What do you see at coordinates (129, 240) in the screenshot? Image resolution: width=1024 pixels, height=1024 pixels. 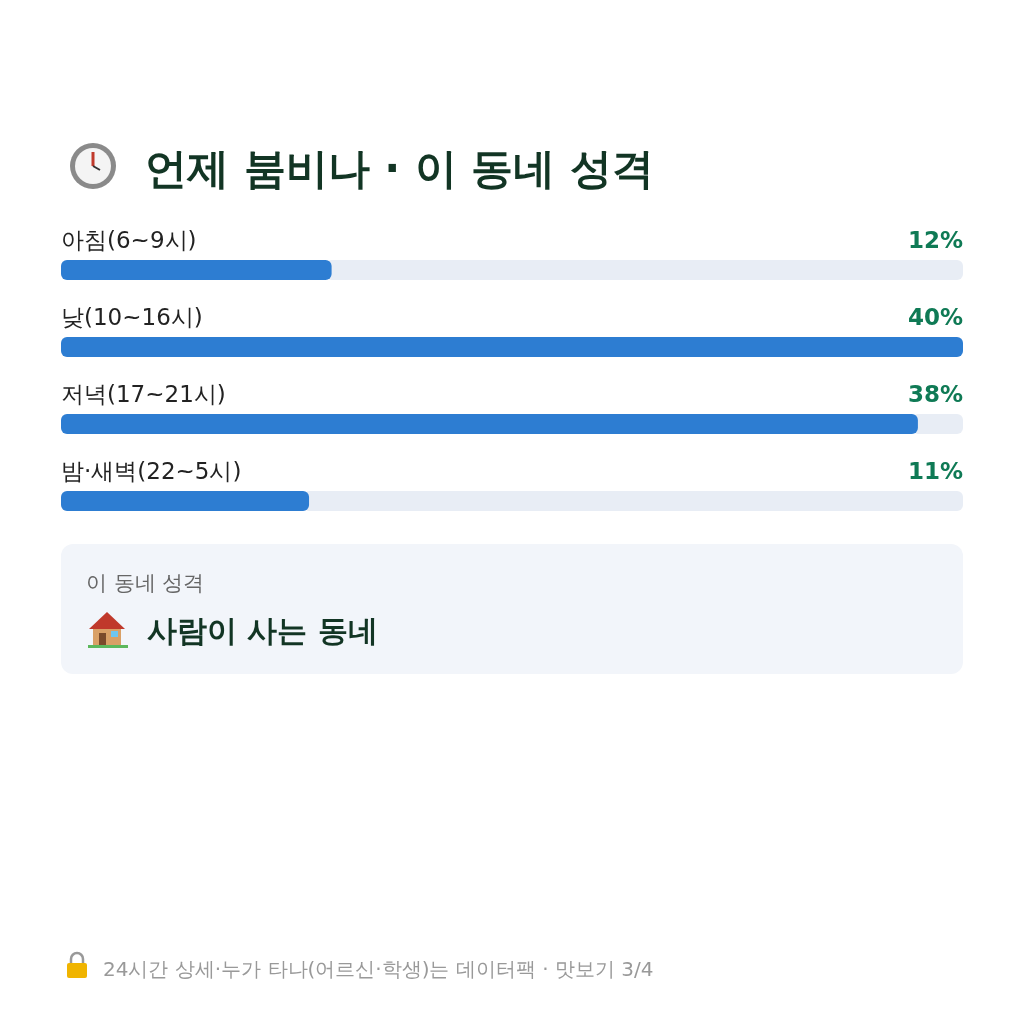 I see `y-tick-label: 아침(6~9시)` at bounding box center [129, 240].